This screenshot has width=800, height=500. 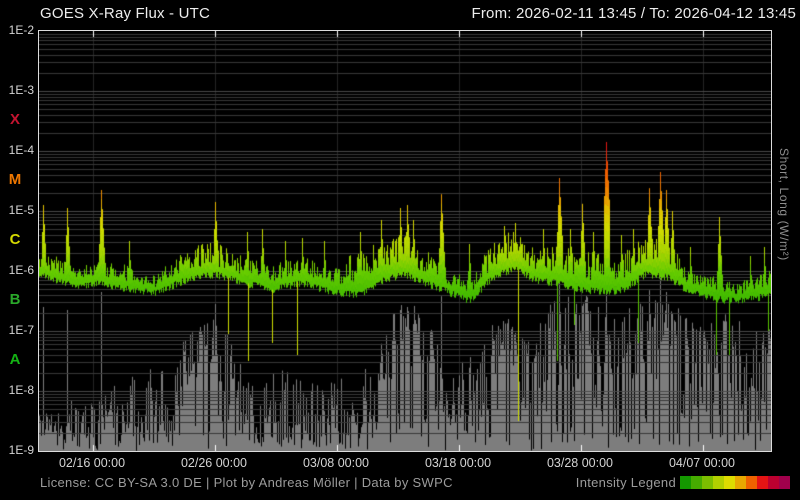 What do you see at coordinates (579, 463) in the screenshot?
I see `x-tick-label: 03/28 00:00` at bounding box center [579, 463].